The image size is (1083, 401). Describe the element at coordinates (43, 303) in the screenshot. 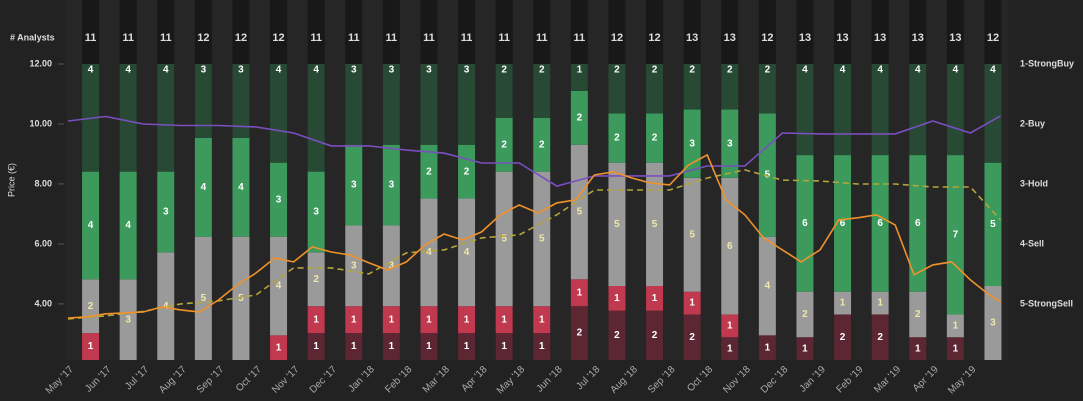

I see `y-tick-label: 4.00` at that location.